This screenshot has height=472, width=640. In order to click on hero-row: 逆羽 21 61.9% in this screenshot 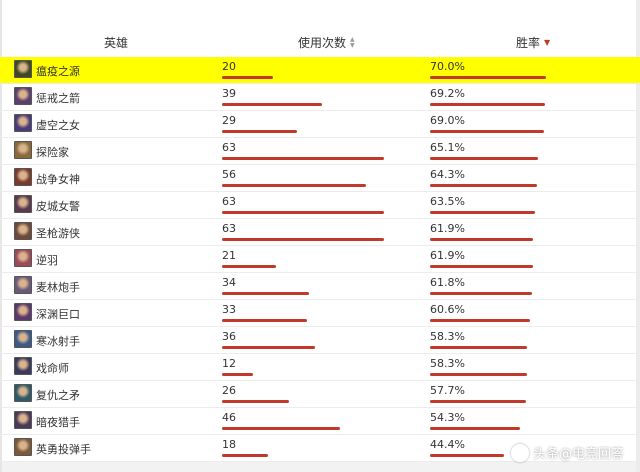, I will do `click(320, 259)`.